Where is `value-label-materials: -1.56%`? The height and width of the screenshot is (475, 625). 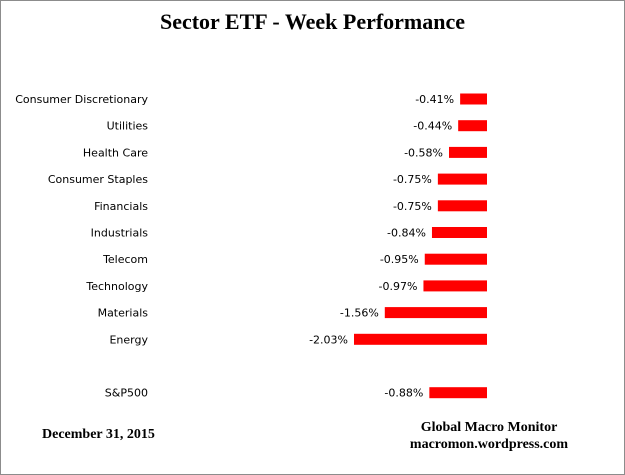 value-label-materials: -1.56% is located at coordinates (359, 313).